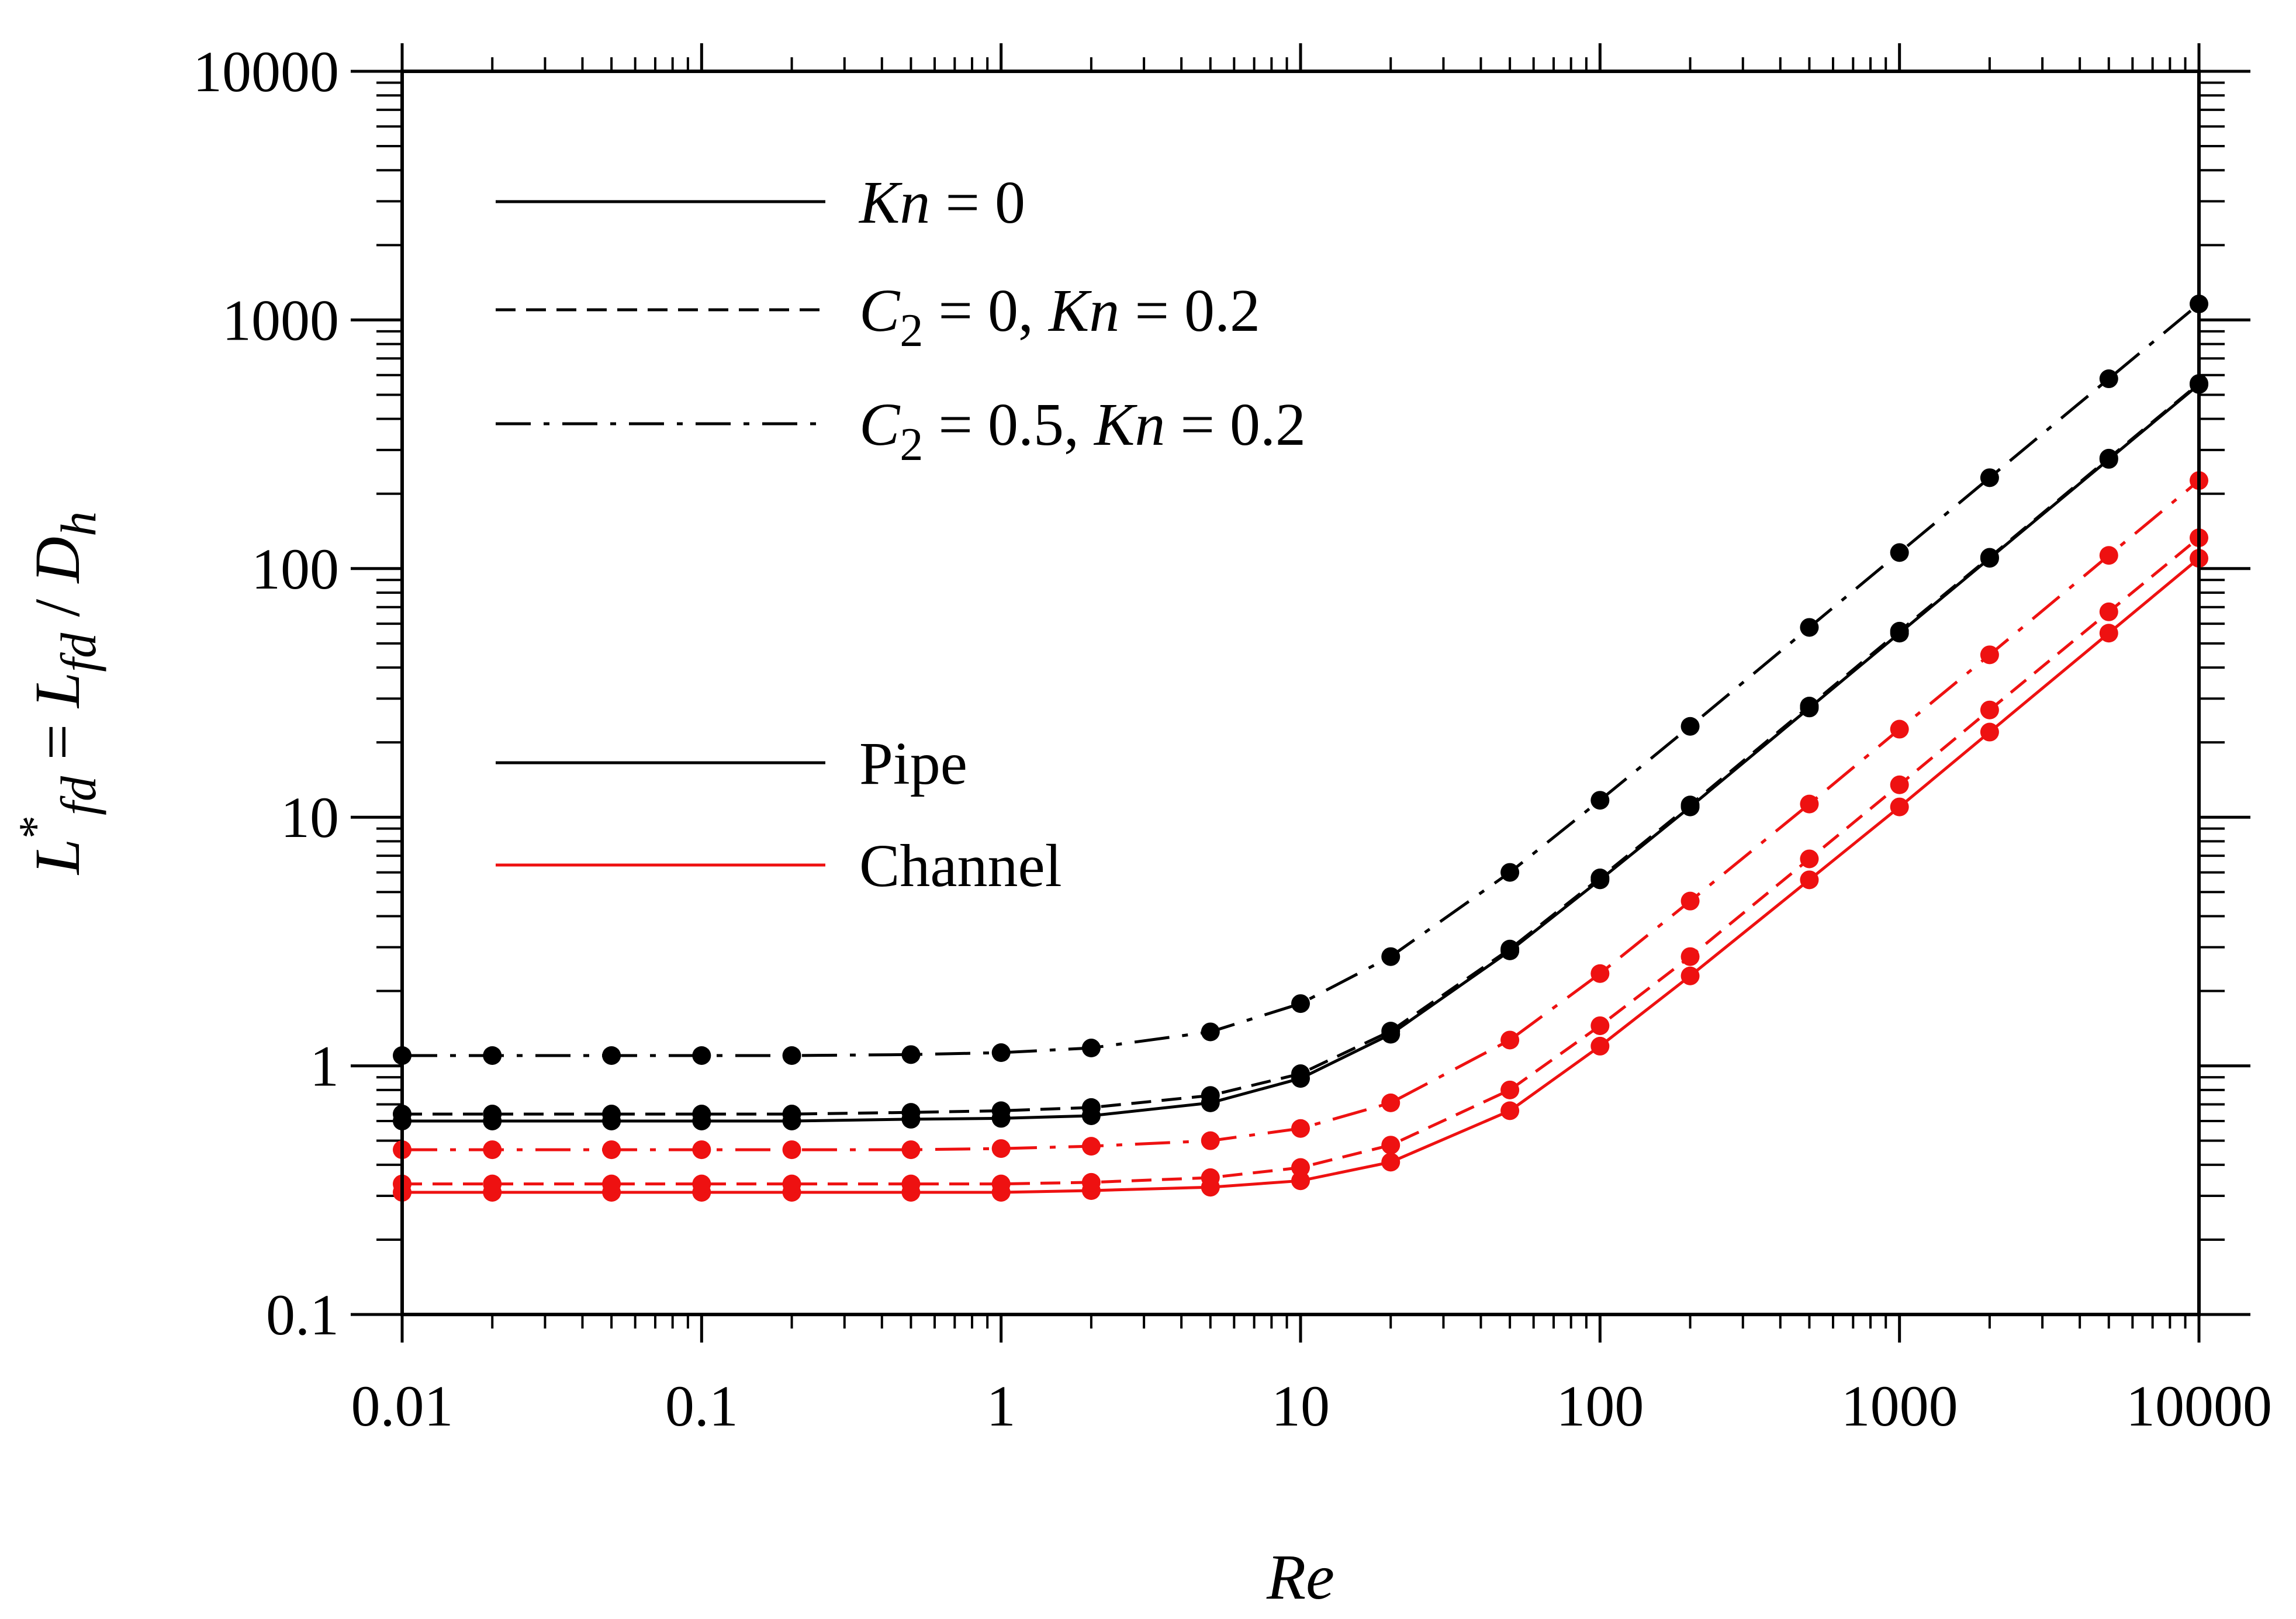 The width and height of the screenshot is (2296, 1619). I want to click on x-tick-label: 10, so click(1300, 1406).